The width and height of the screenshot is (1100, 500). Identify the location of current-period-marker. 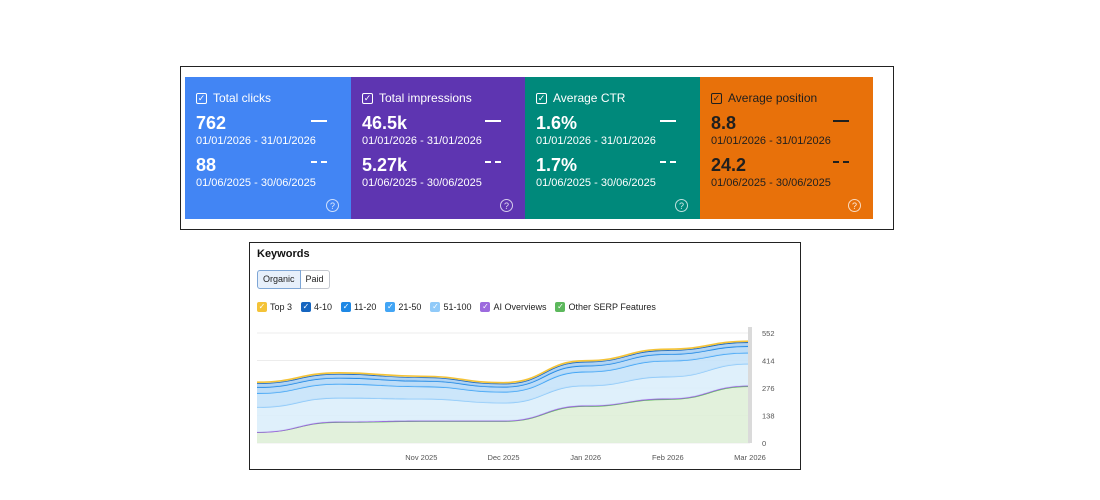
(750, 385).